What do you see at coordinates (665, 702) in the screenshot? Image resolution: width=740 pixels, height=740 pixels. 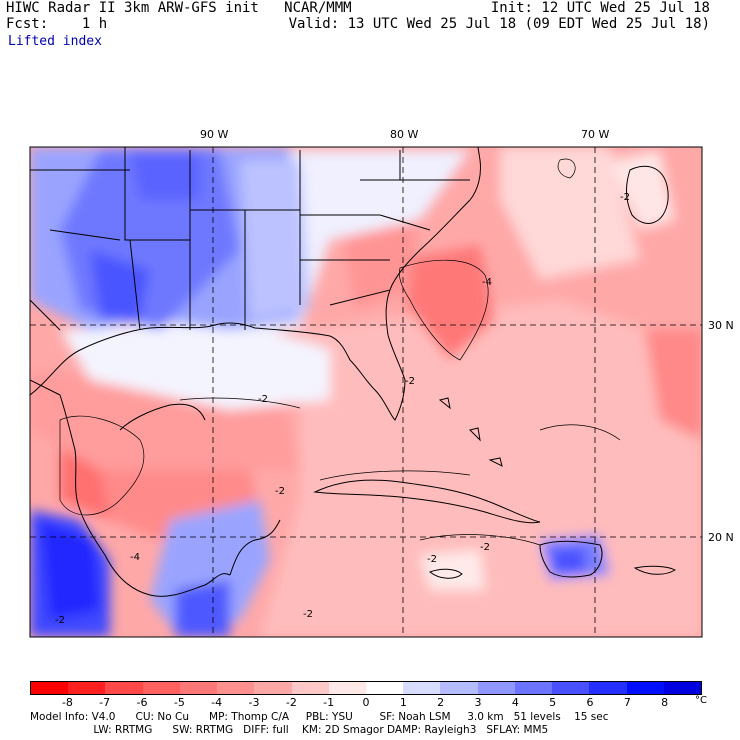 I see `colorbar-tick-label: 8` at bounding box center [665, 702].